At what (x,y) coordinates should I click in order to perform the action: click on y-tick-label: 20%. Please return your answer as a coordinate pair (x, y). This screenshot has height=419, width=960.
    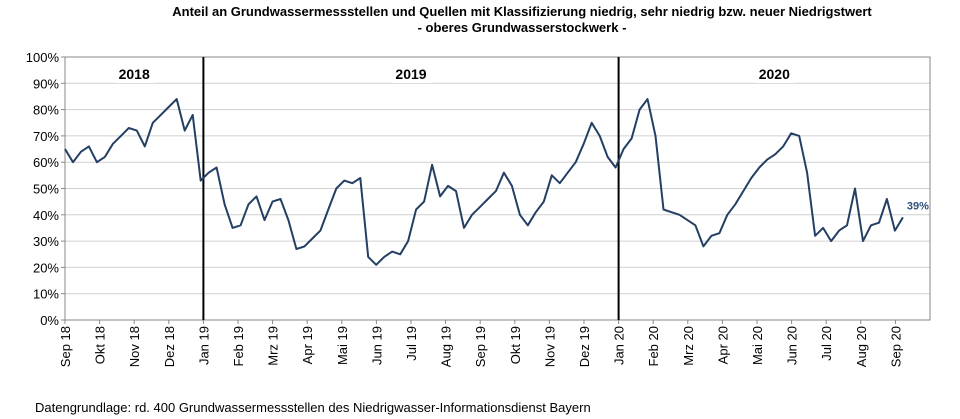
    Looking at the image, I should click on (46, 267).